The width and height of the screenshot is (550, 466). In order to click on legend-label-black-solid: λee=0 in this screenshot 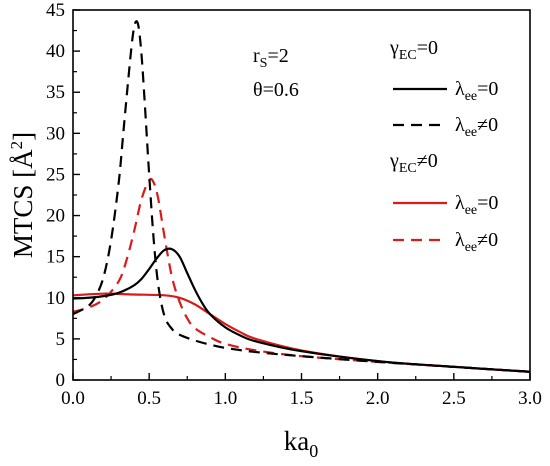, I will do `click(476, 91)`.